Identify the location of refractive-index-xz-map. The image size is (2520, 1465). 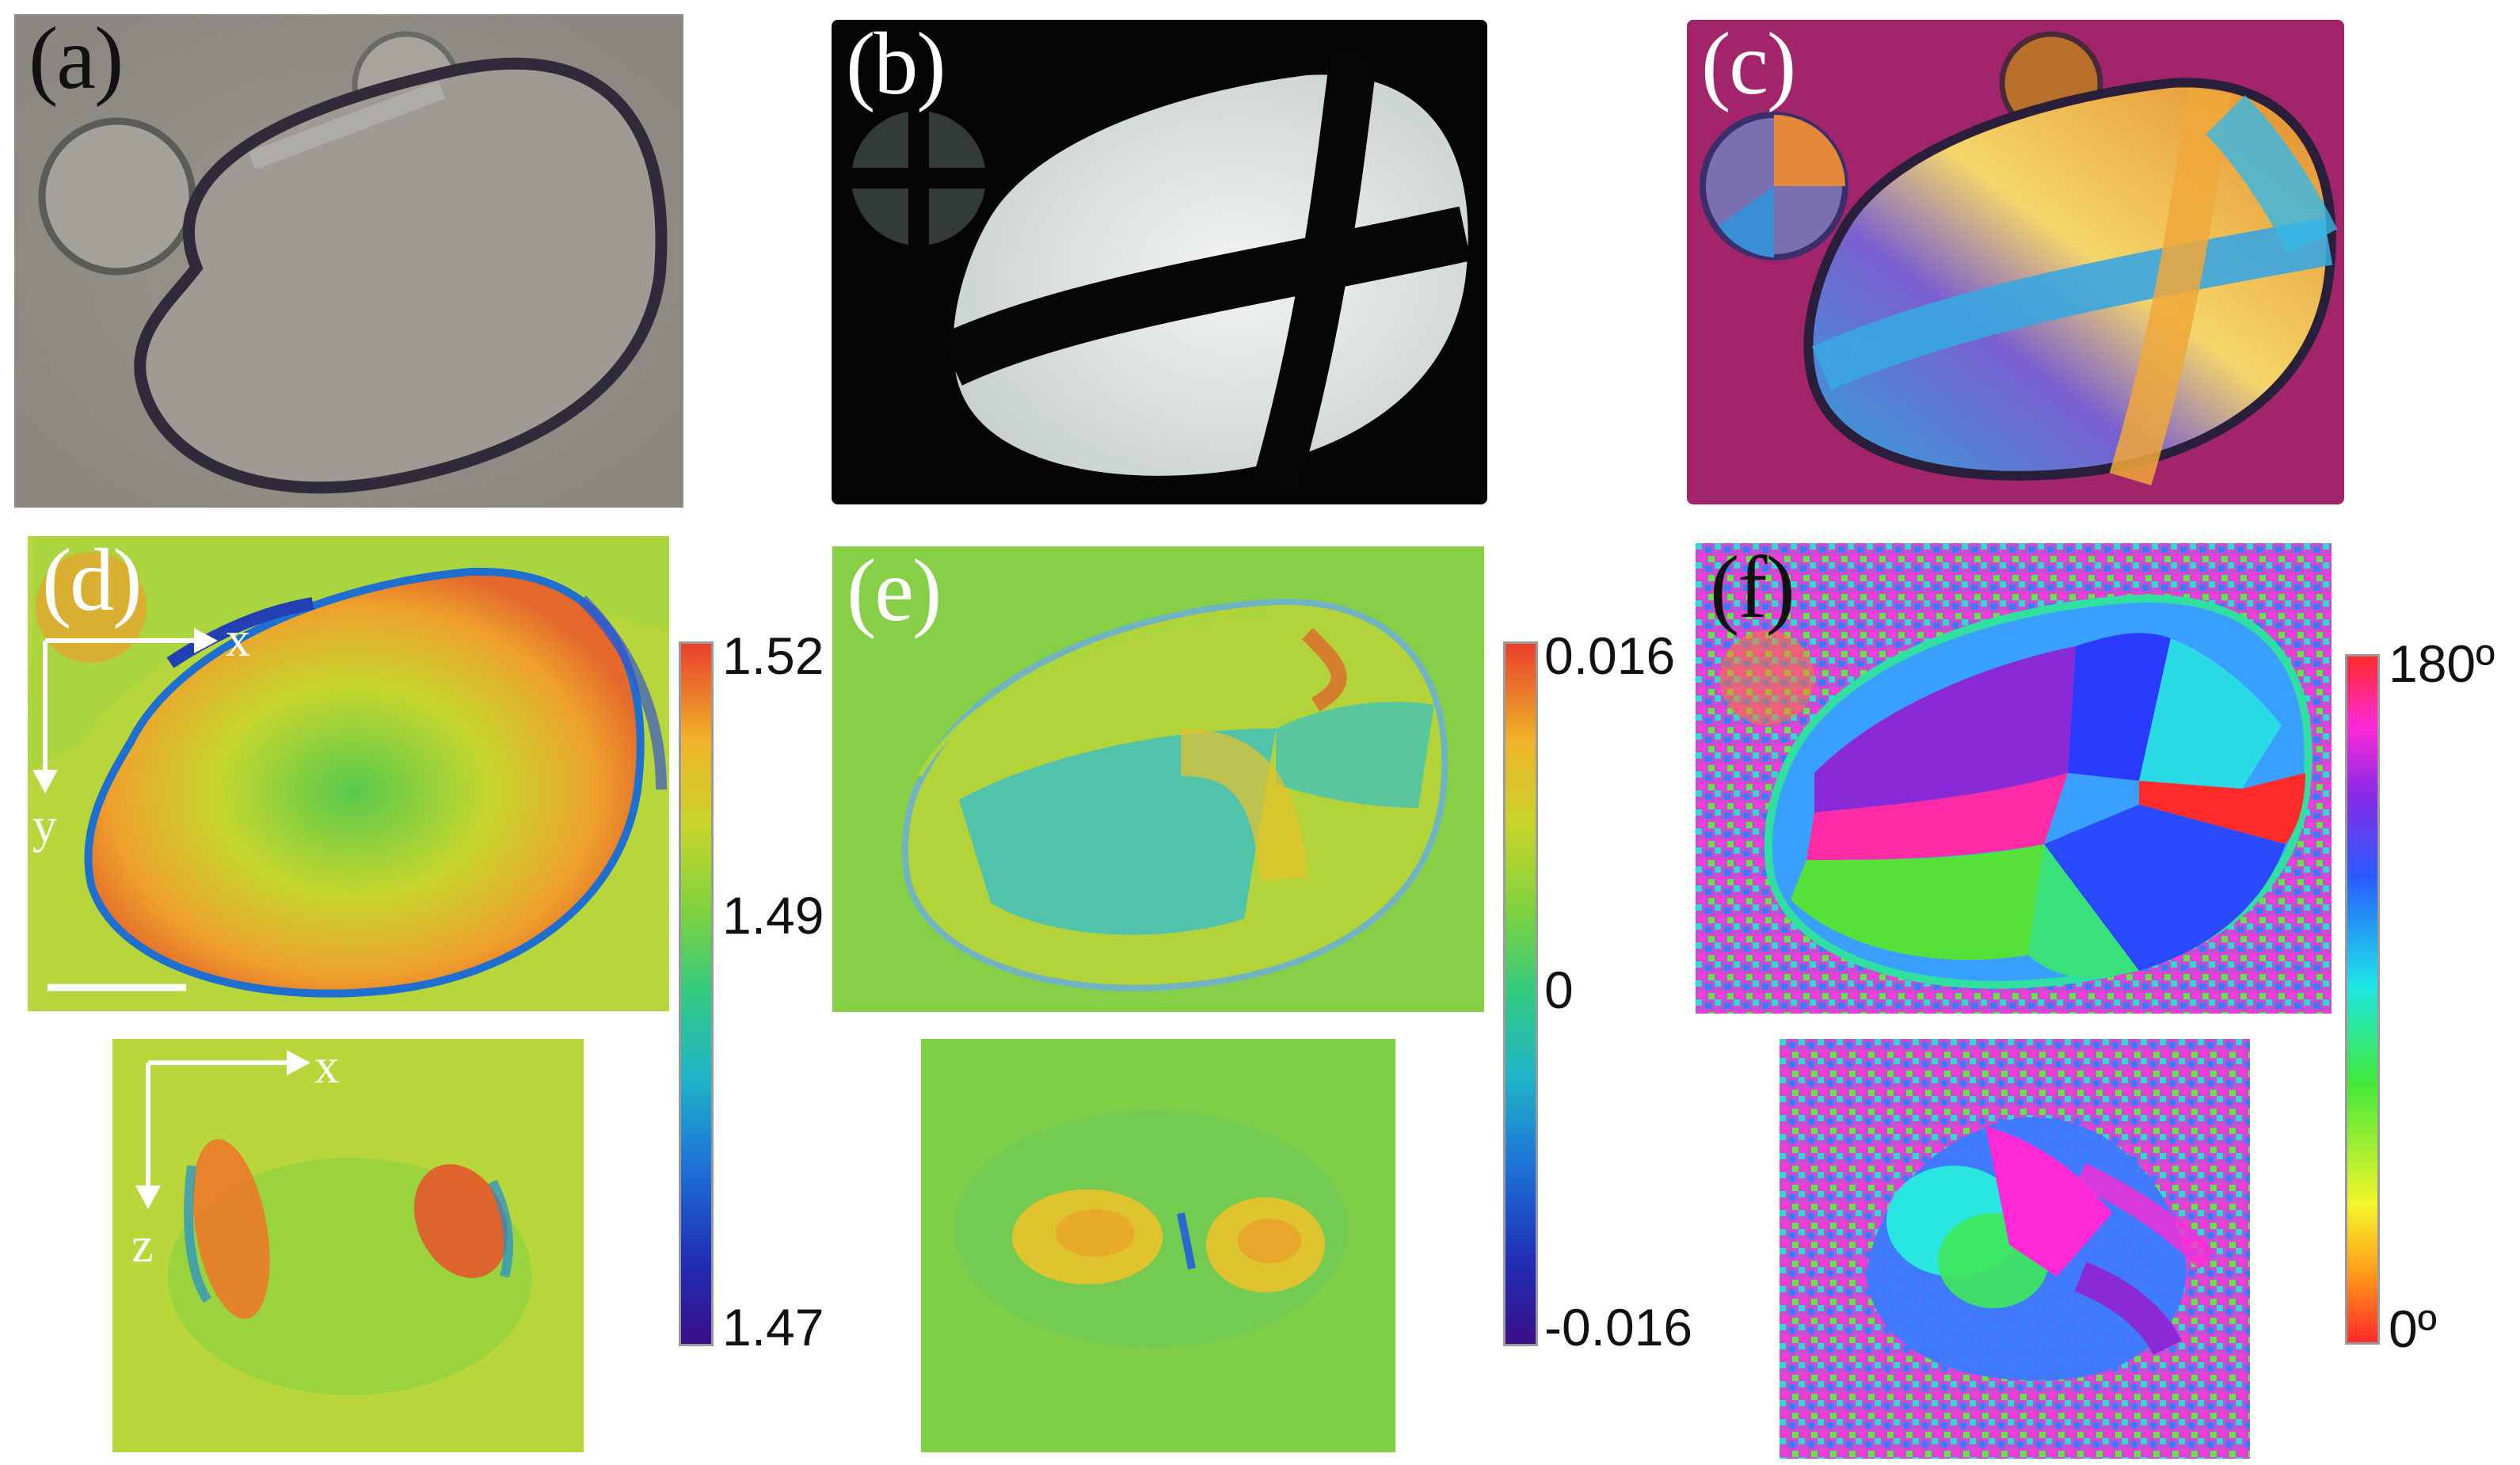
(348, 1245).